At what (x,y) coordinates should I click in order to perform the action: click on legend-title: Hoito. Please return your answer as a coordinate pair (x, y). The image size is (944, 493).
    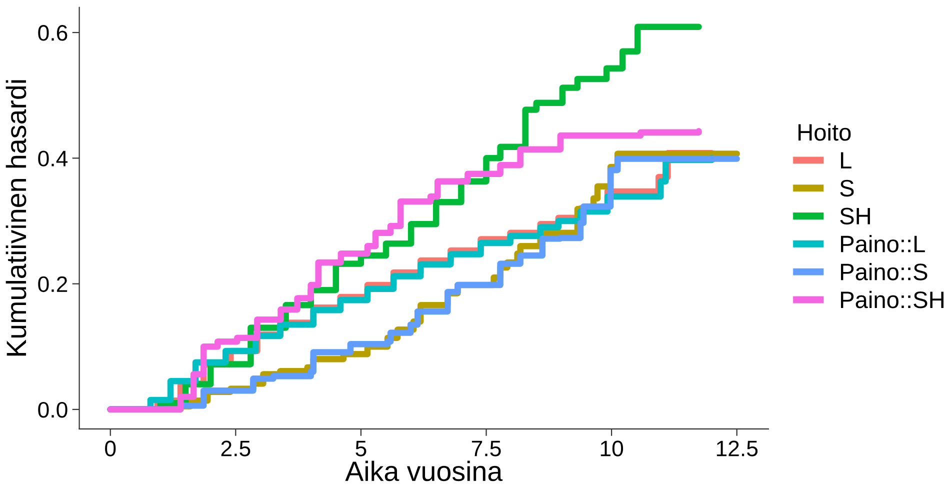
    Looking at the image, I should click on (824, 132).